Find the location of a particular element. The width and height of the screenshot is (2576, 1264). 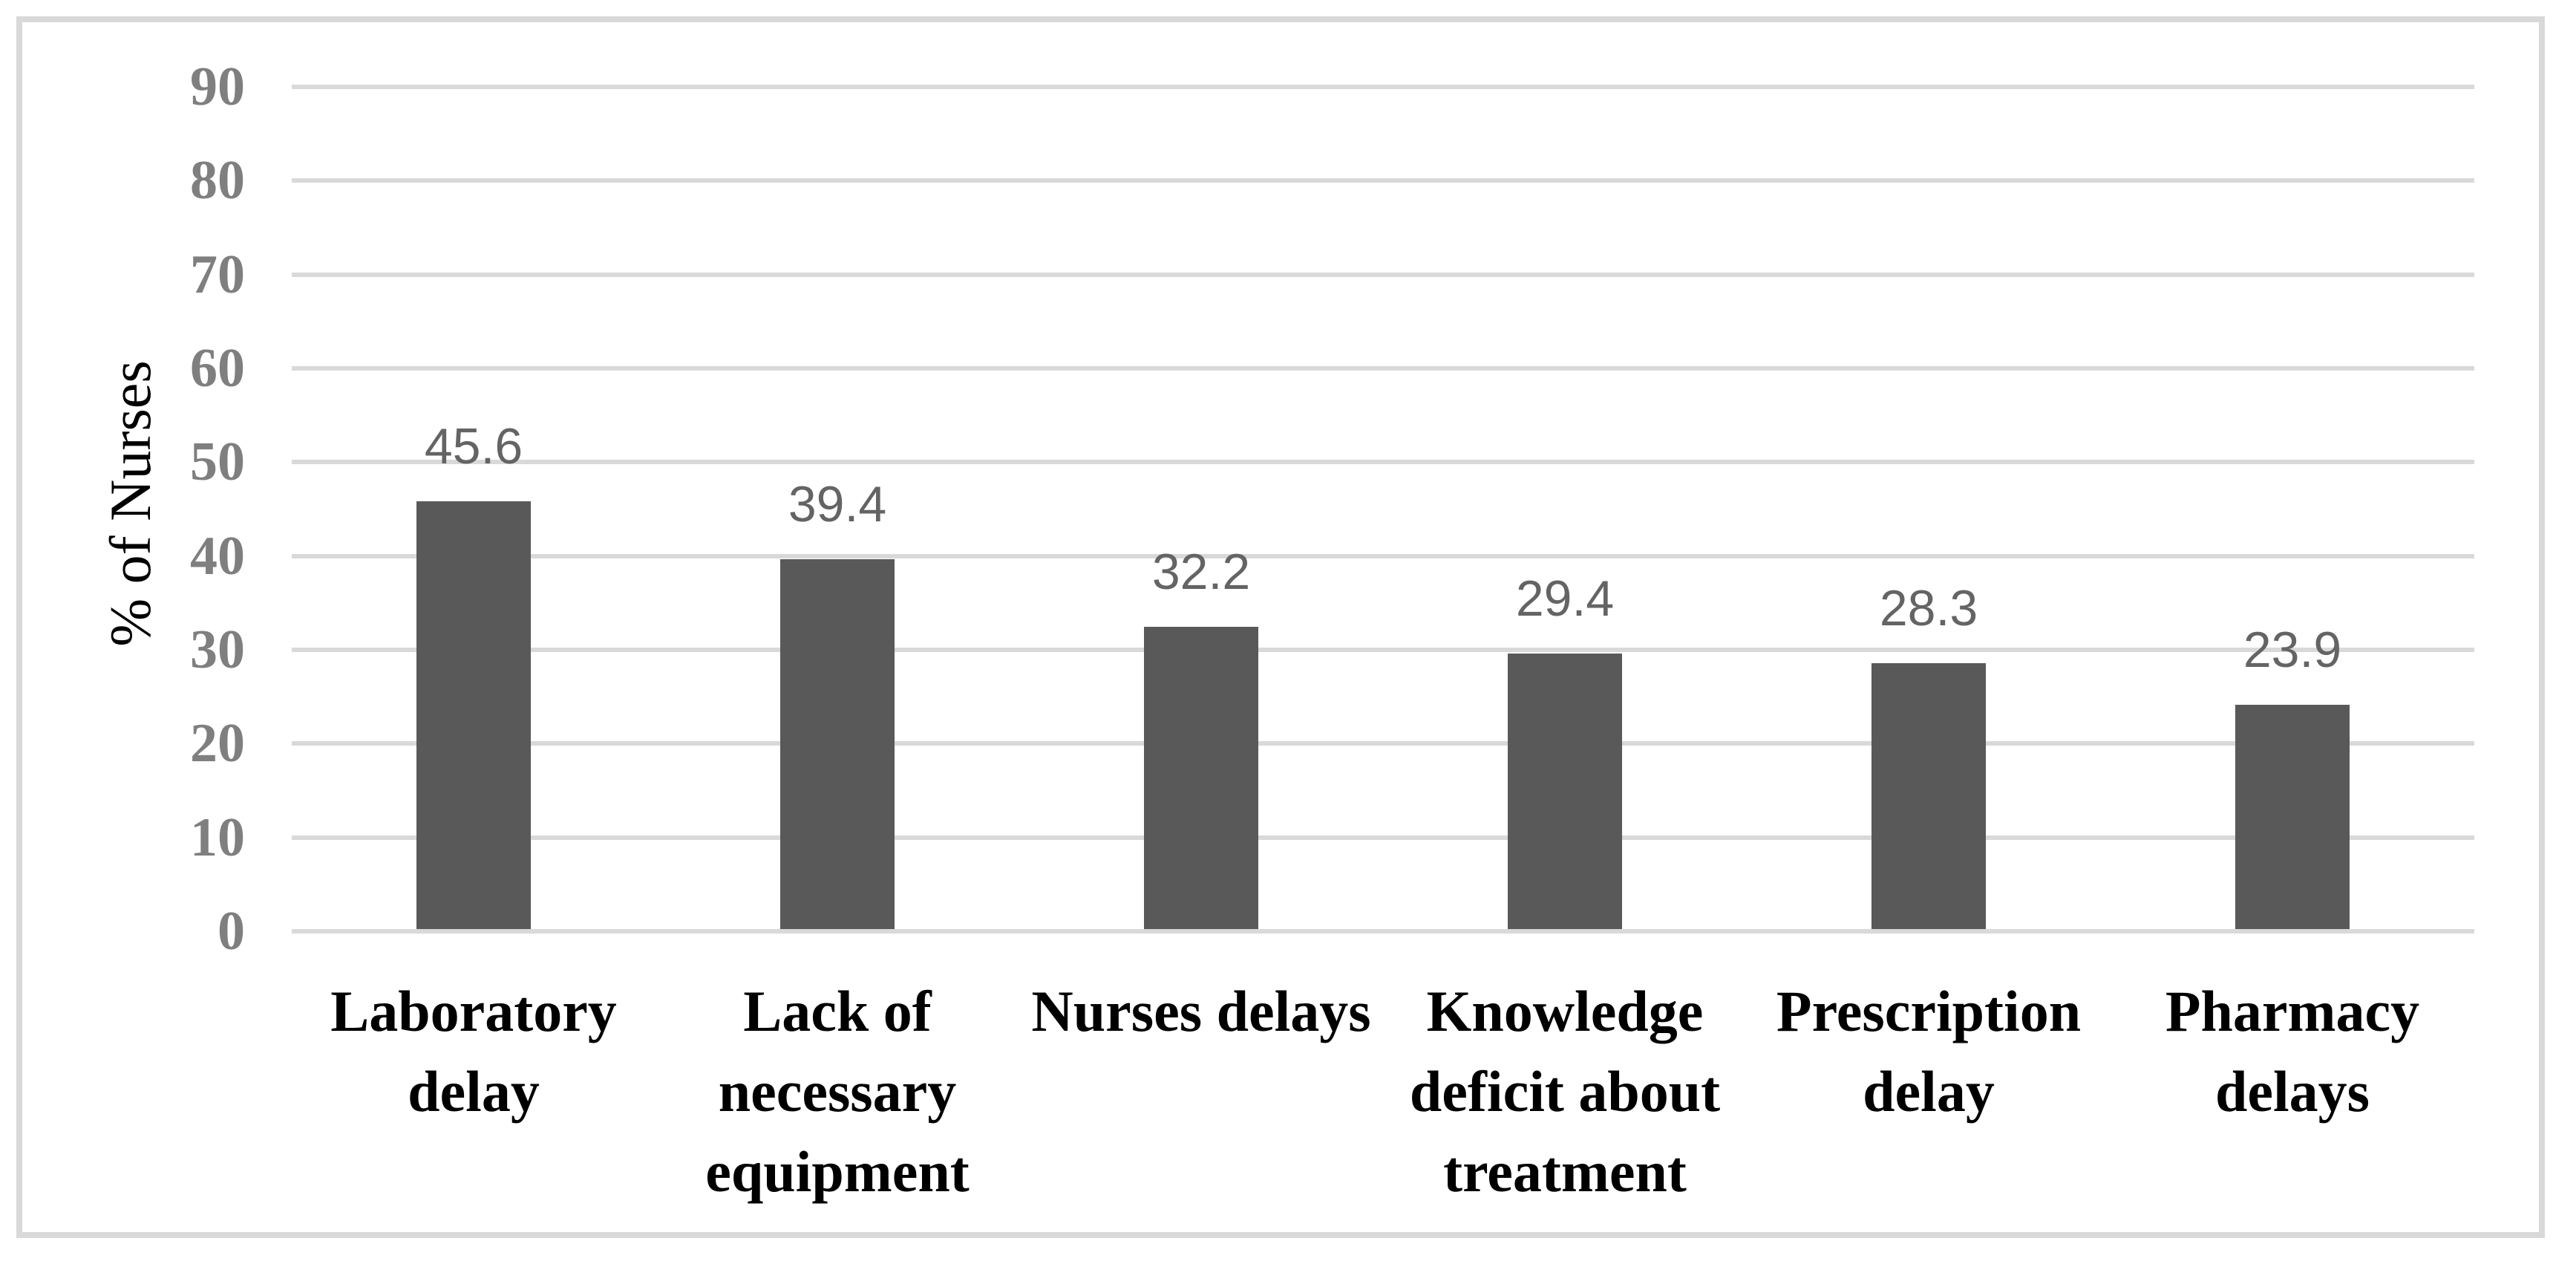

x-category-label: Prescription delay is located at coordinates (1929, 1052).